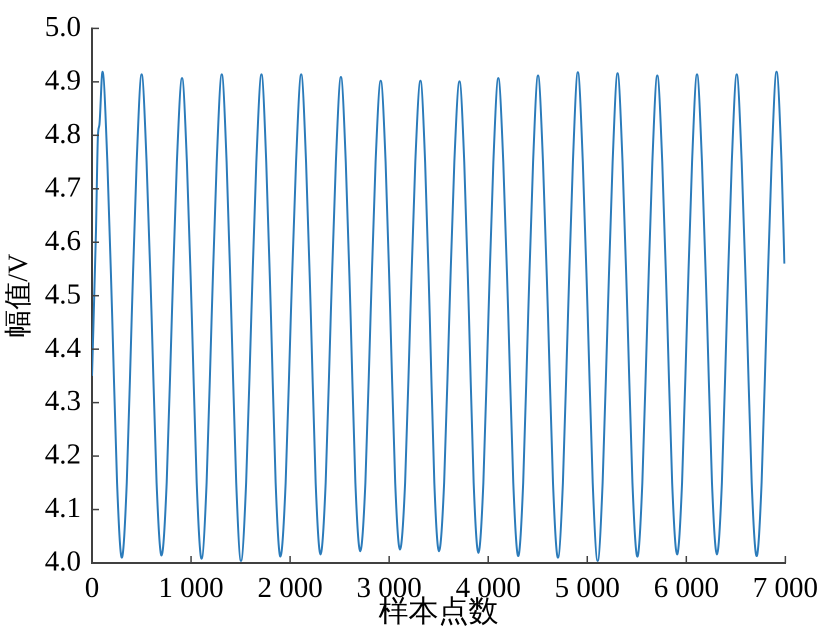  What do you see at coordinates (63, 348) in the screenshot?
I see `y-tick-label: 4.4` at bounding box center [63, 348].